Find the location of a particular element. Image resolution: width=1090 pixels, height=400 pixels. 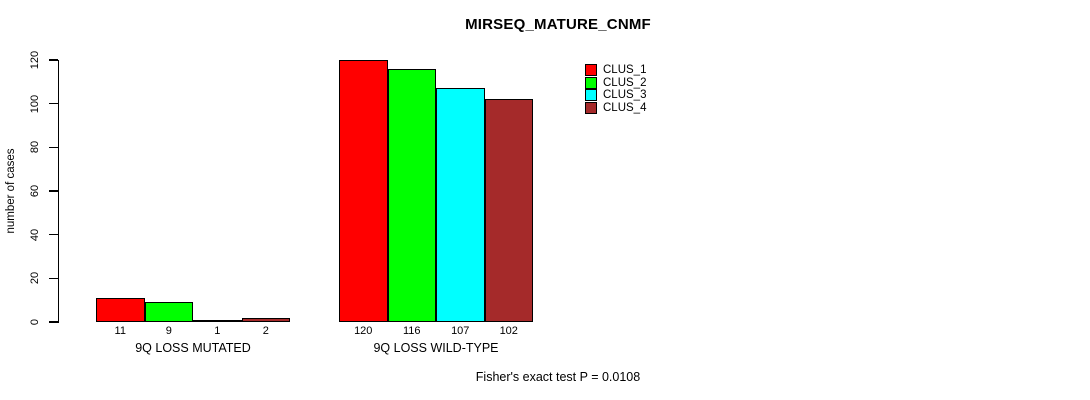

y-axis-line is located at coordinates (58, 191).